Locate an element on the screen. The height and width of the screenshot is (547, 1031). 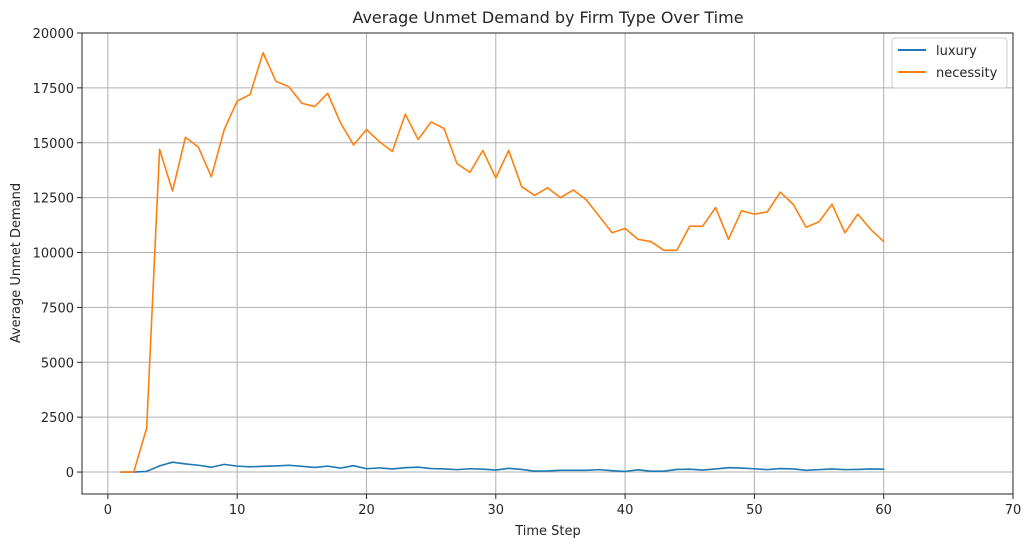
y-axis-label: Average Unmet Demand is located at coordinates (16, 263).